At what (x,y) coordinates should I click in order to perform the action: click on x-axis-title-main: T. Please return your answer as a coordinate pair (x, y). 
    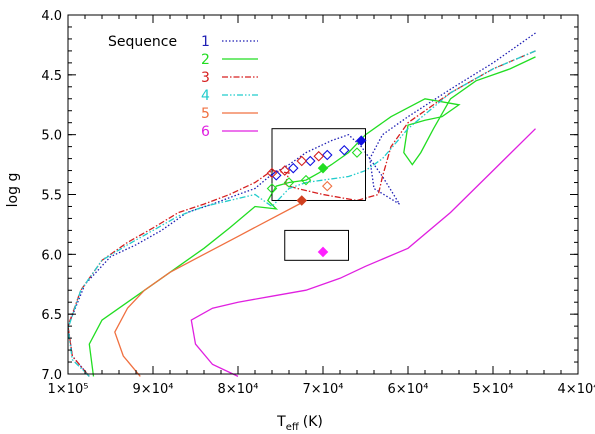
    Looking at the image, I should click on (281, 422).